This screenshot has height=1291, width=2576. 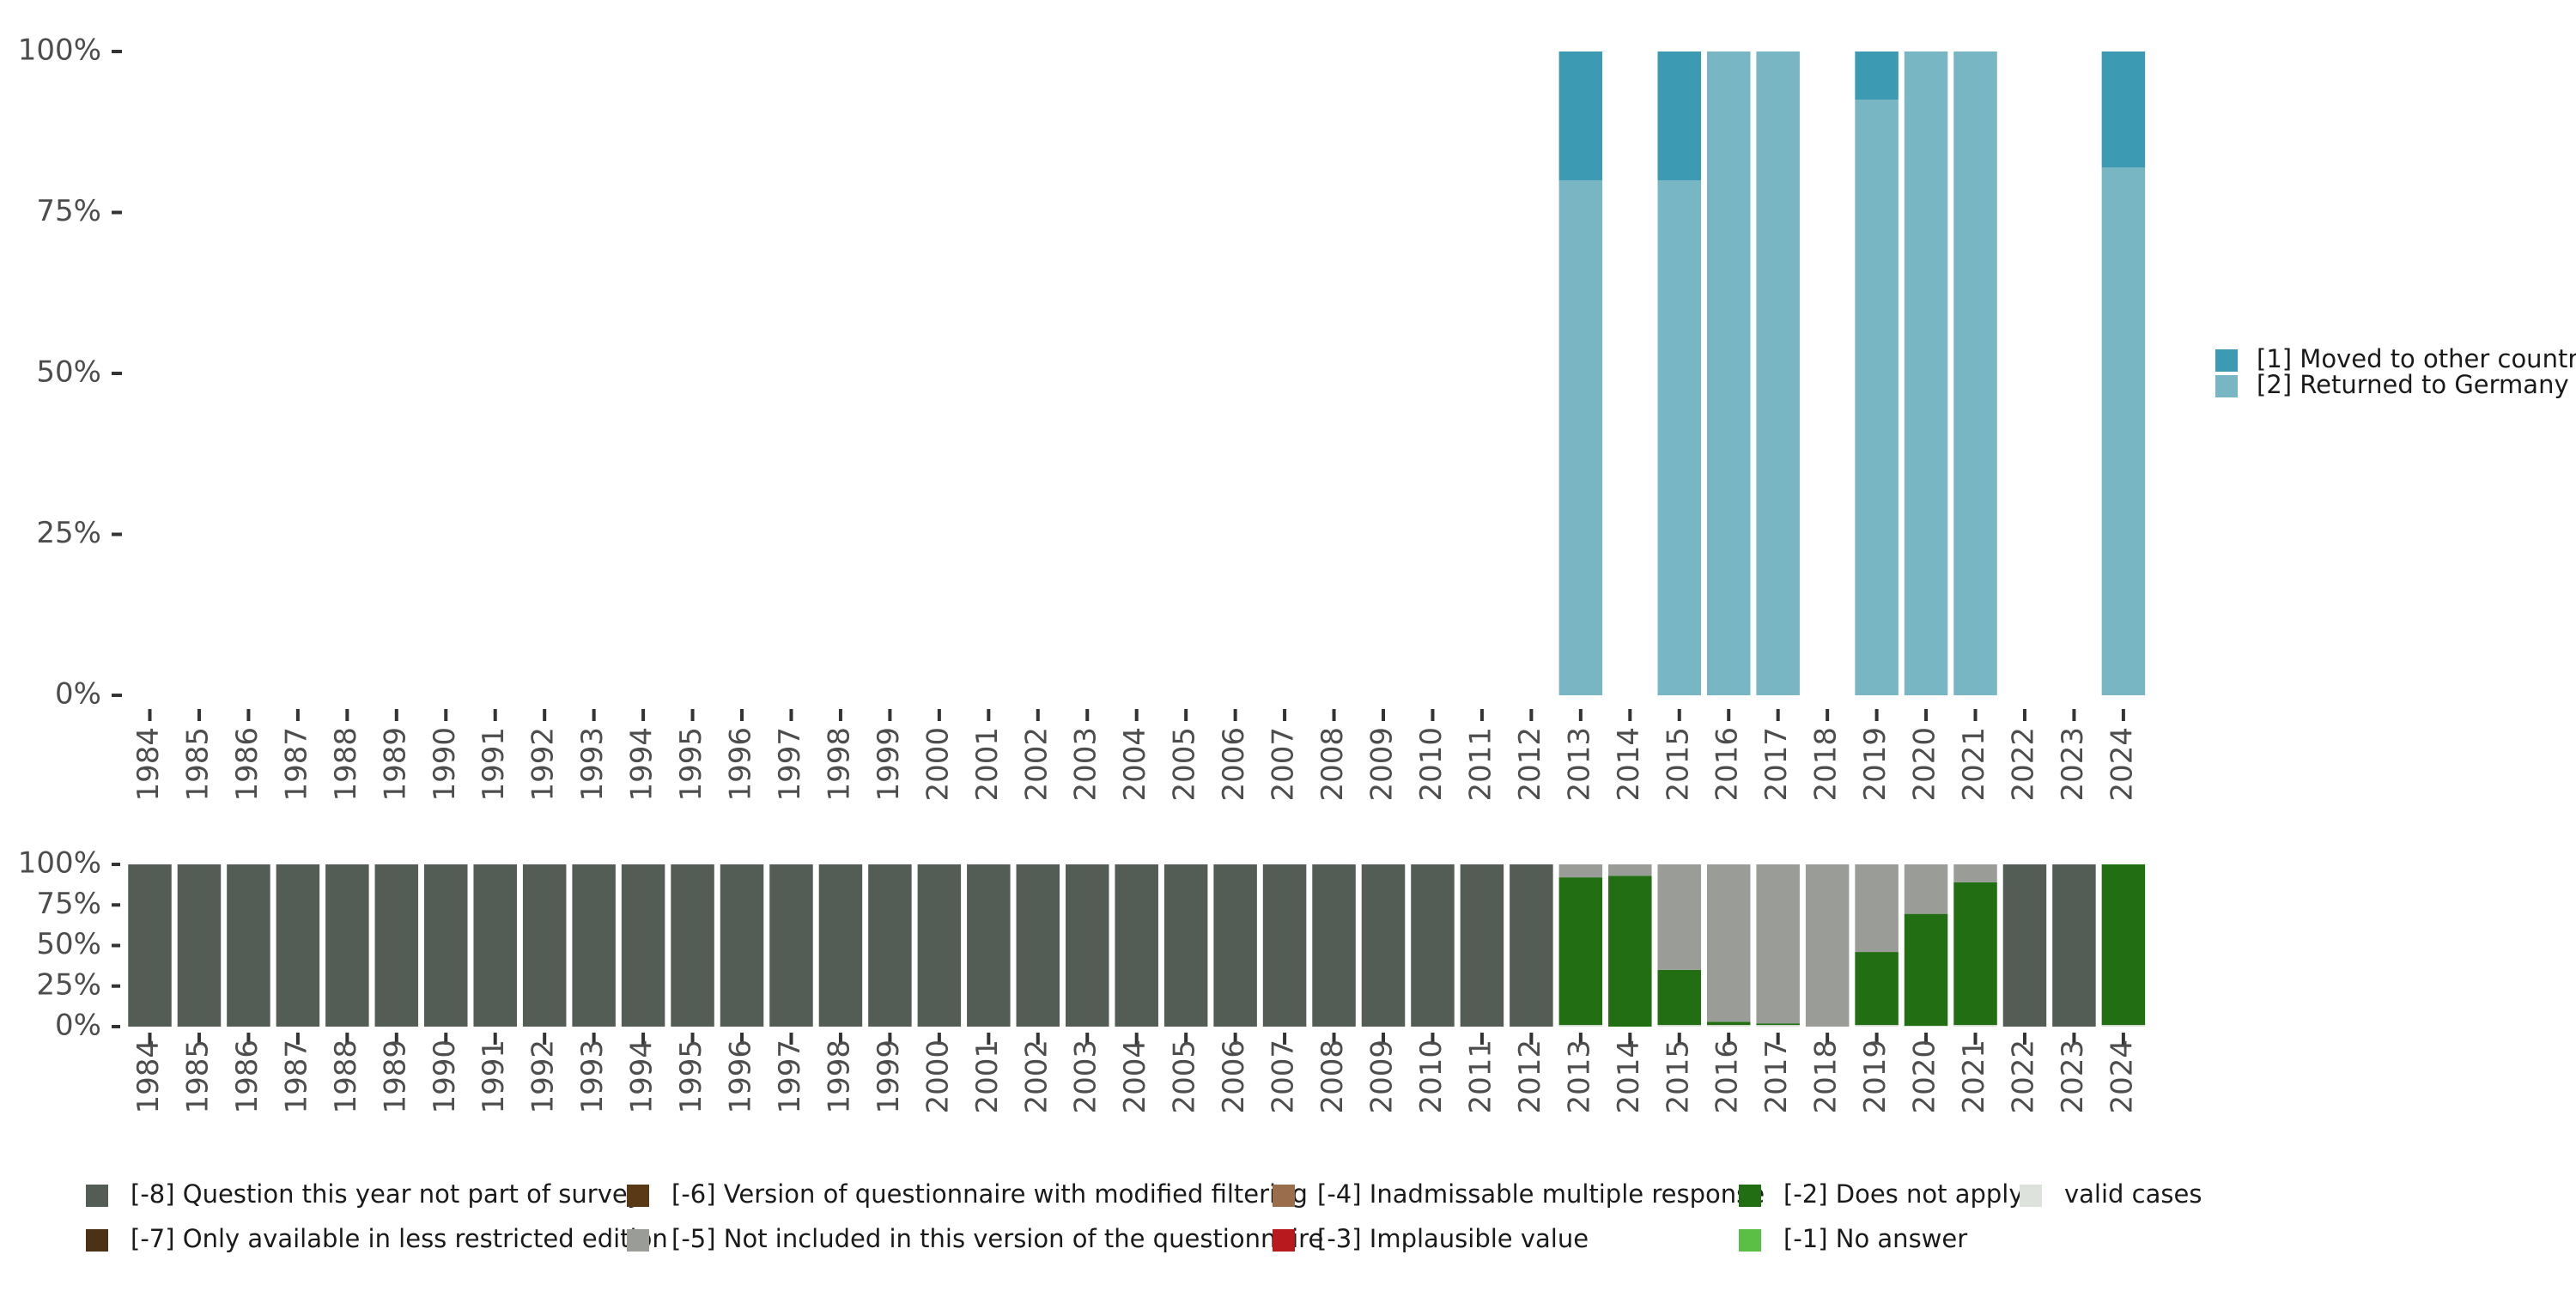 I want to click on x-tick-label: 1996, so click(x=741, y=765).